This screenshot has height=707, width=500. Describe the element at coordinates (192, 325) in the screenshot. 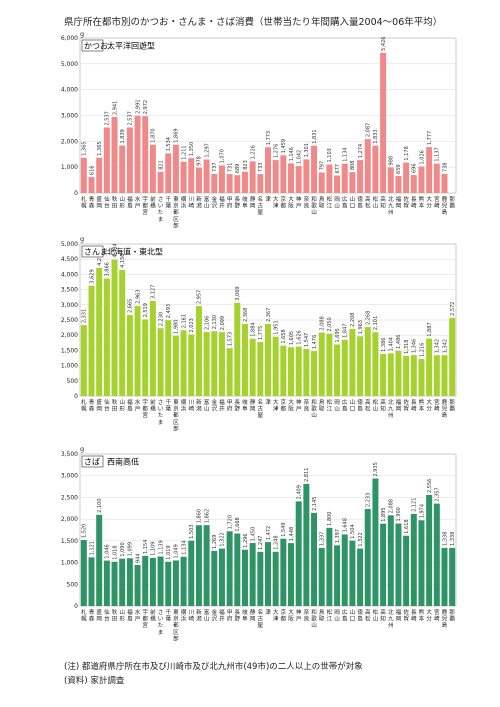

I see `value-label: 2,023` at that location.